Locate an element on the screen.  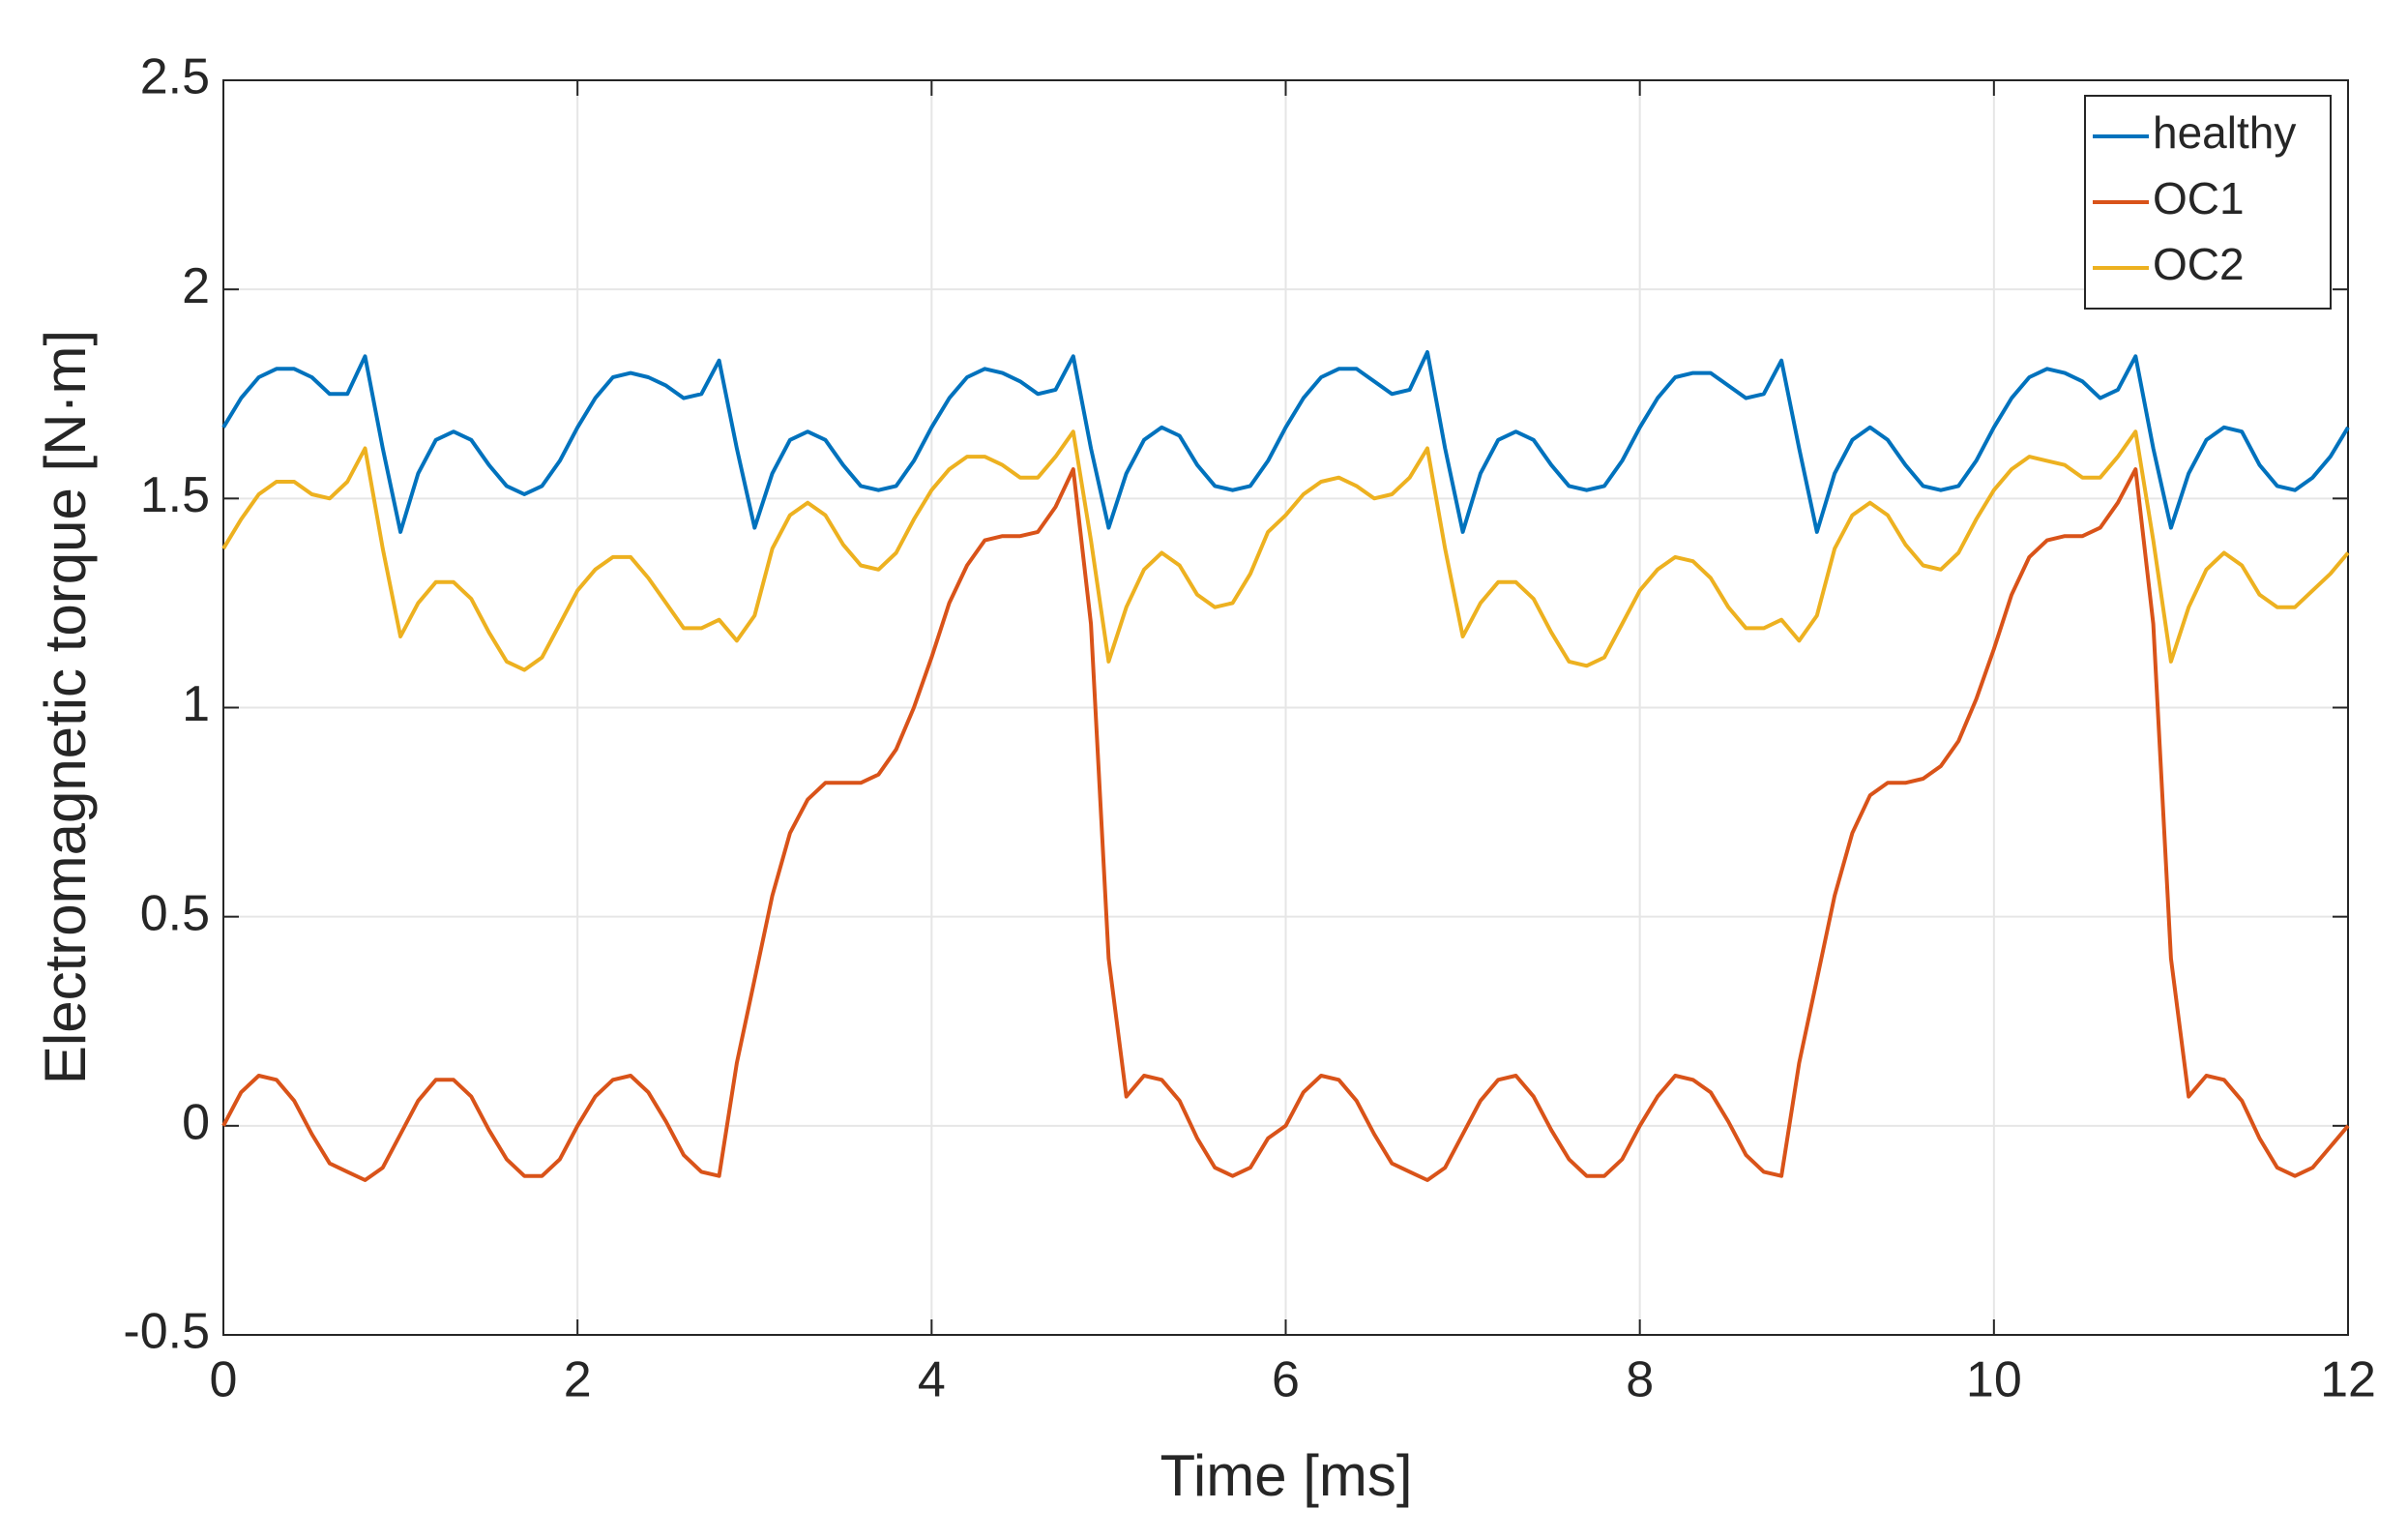
y-tick-label: -0.5 is located at coordinates (166, 1332).